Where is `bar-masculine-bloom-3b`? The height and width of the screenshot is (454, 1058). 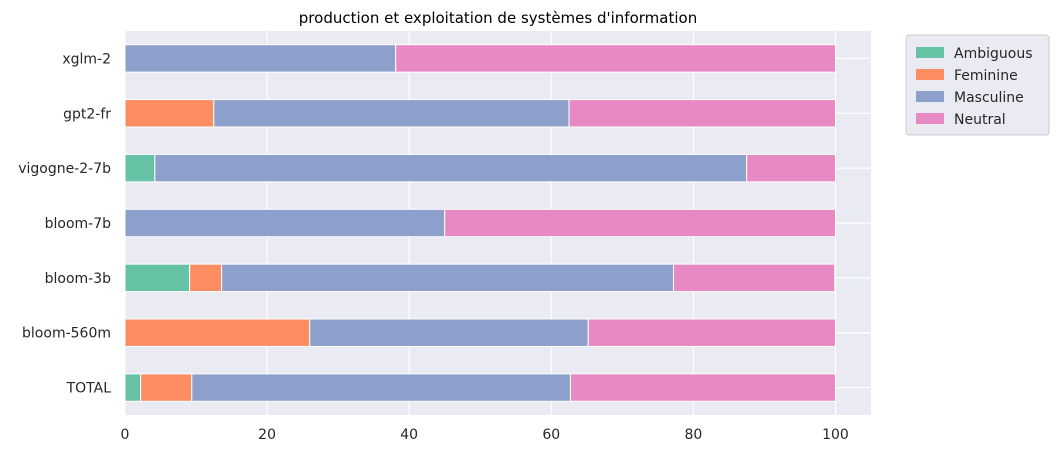
bar-masculine-bloom-3b is located at coordinates (447, 278).